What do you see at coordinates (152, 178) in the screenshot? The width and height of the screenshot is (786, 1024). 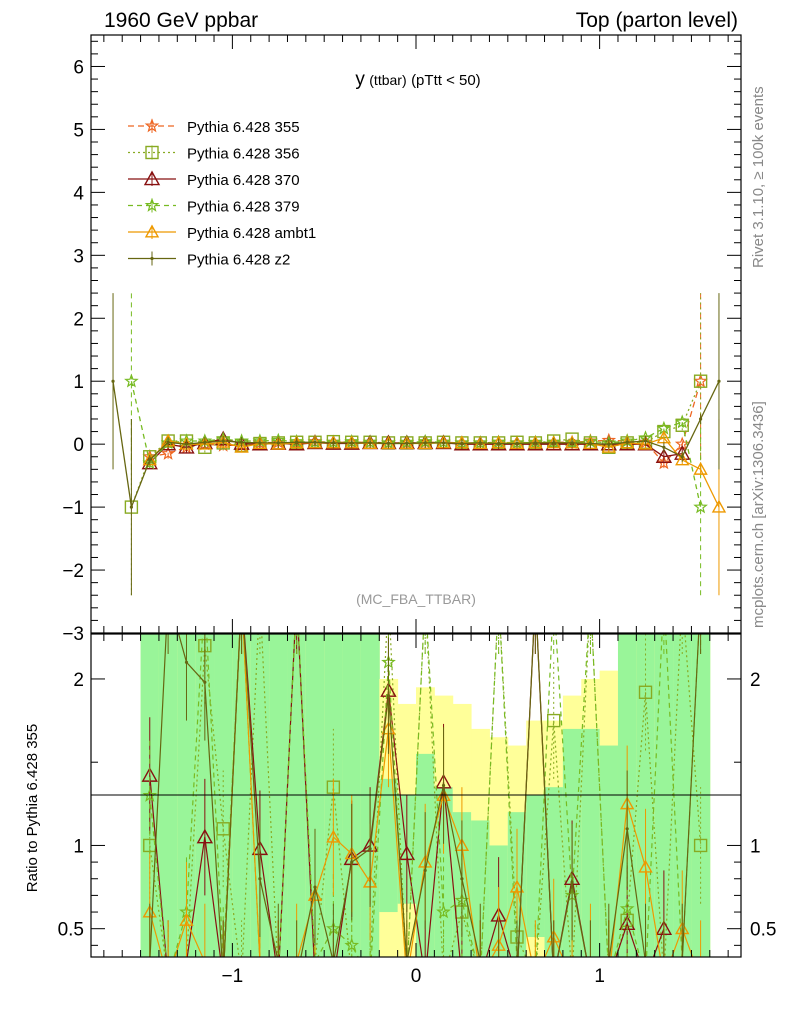 I see `legend-marker-p370` at bounding box center [152, 178].